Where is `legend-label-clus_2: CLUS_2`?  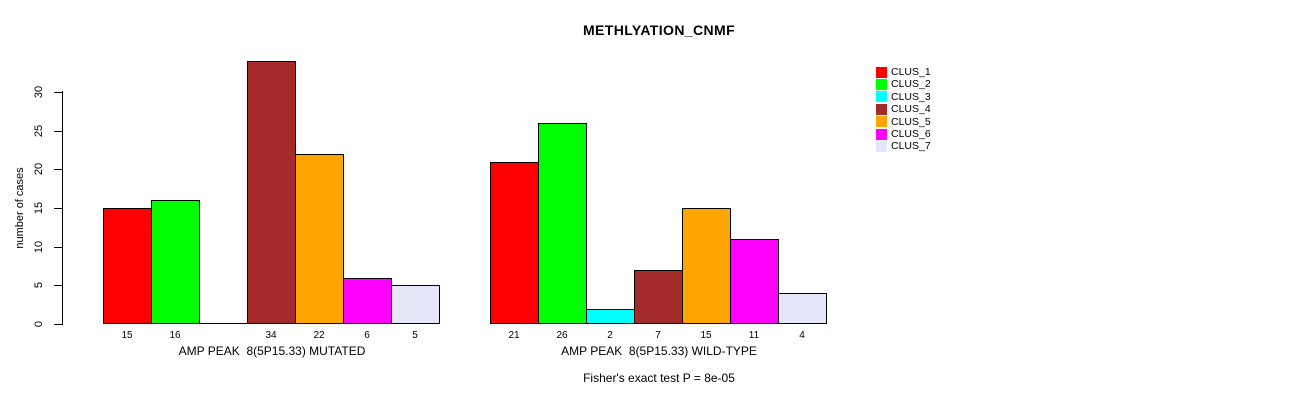 legend-label-clus_2: CLUS_2 is located at coordinates (911, 84).